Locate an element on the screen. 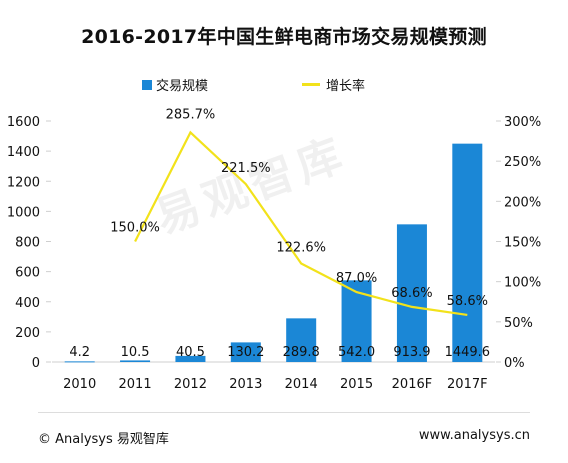  footer-copyright: © Analysys 易观智库 is located at coordinates (103, 439).